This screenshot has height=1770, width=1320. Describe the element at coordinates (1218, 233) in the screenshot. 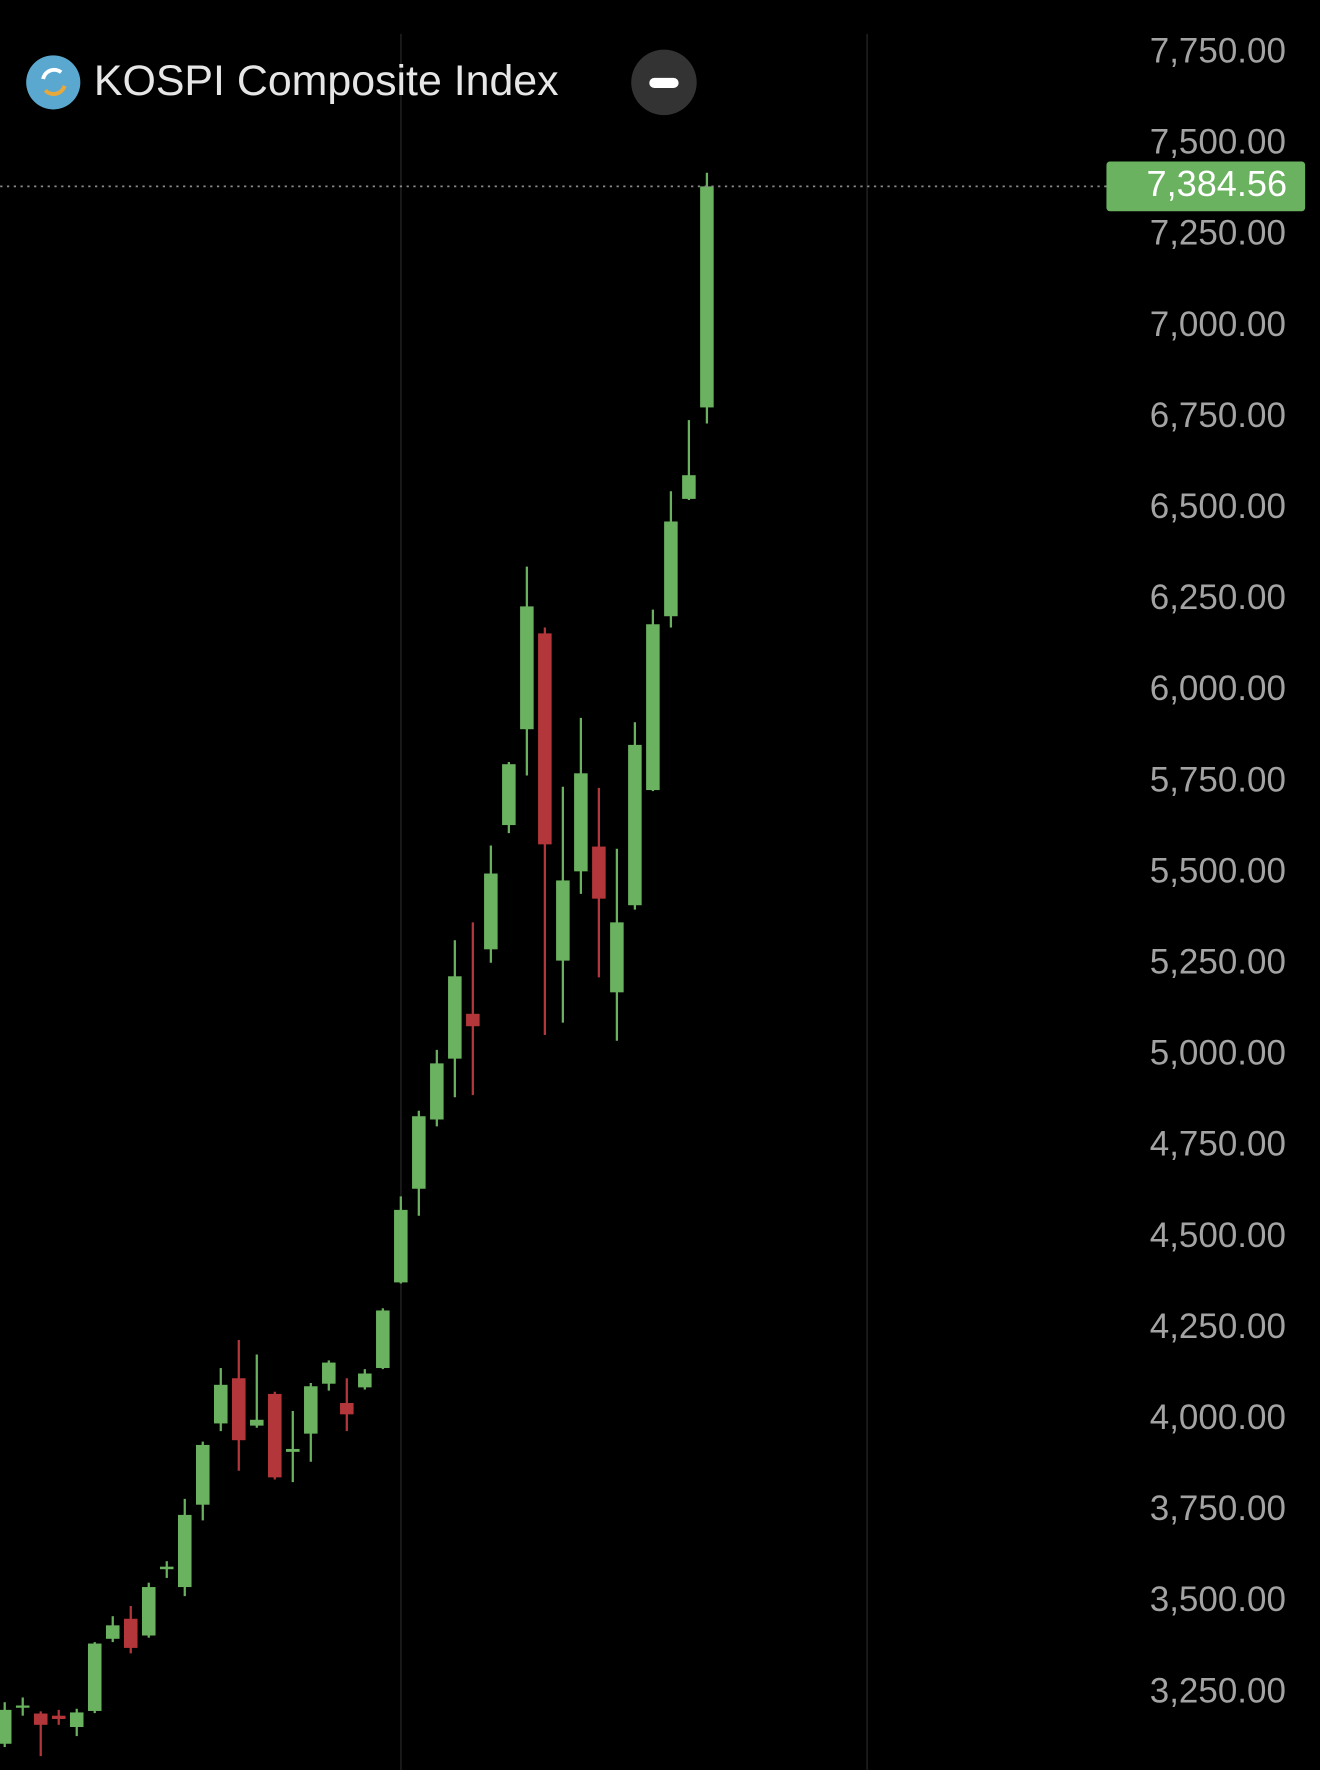

I see `y-tick-label: 7,250.00` at that location.